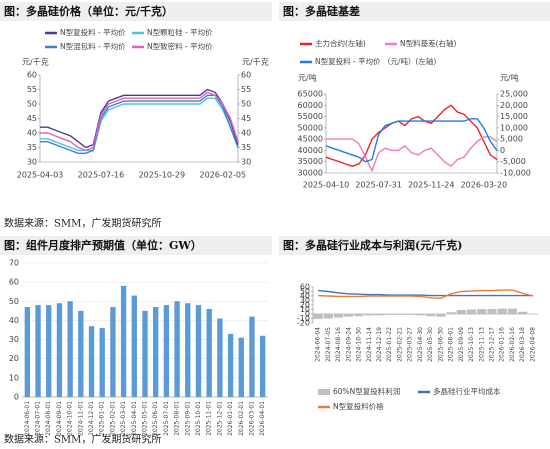 The image size is (550, 449). Describe the element at coordinates (310, 116) in the screenshot. I see `y-tick-label: 55000` at that location.